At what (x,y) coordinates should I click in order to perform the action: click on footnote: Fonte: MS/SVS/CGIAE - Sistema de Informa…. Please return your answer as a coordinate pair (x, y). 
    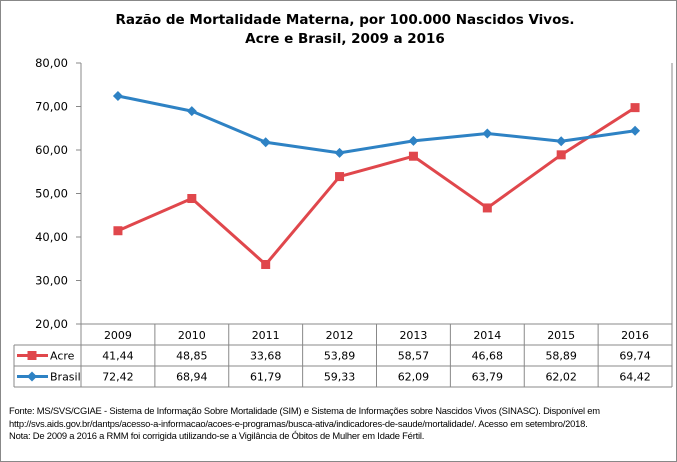
    Looking at the image, I should click on (304, 424).